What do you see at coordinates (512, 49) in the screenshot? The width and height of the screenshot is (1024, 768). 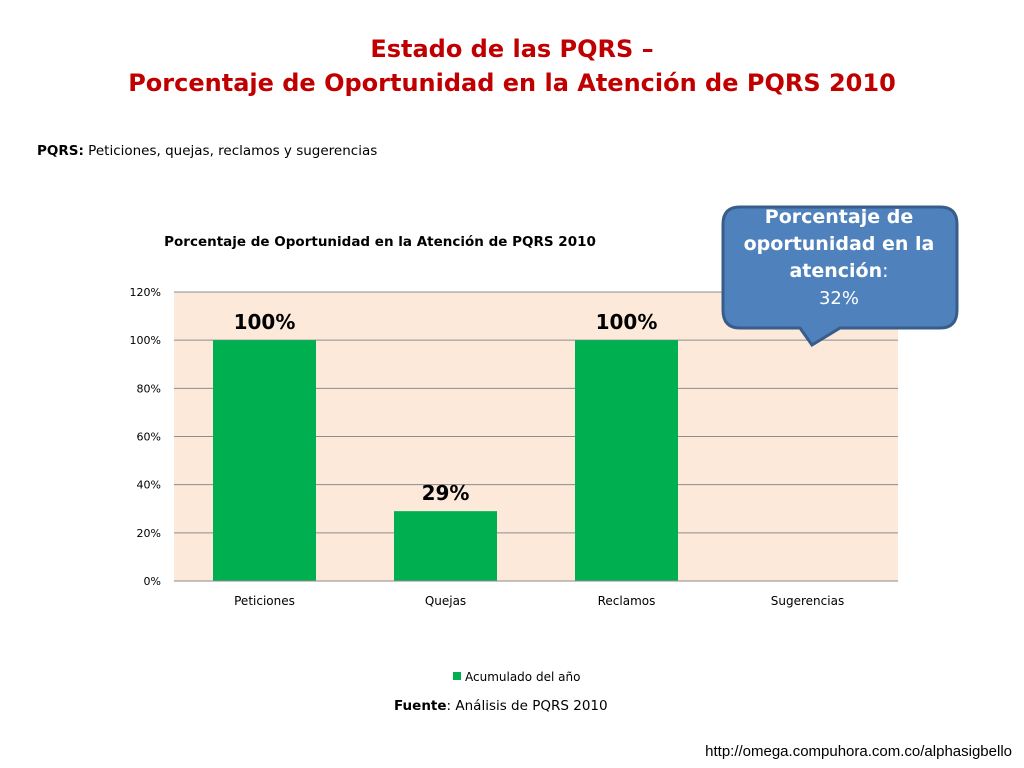 I see `slide-title-line1: Estado de las PQRS –` at bounding box center [512, 49].